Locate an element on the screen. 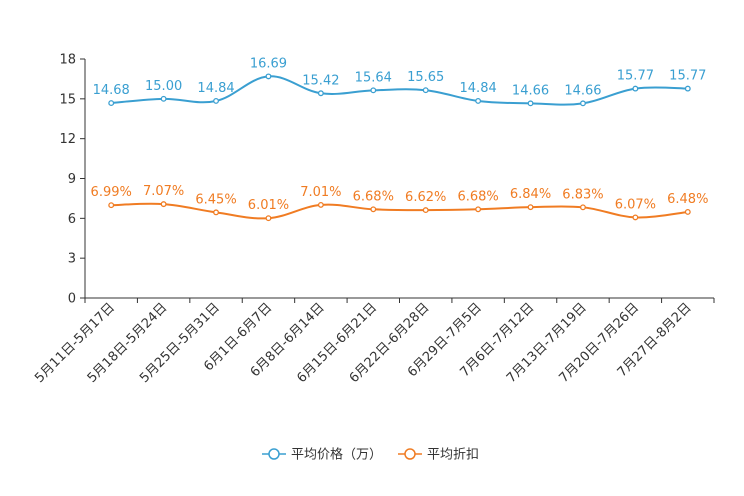  data-label: 6.83% is located at coordinates (582, 194).